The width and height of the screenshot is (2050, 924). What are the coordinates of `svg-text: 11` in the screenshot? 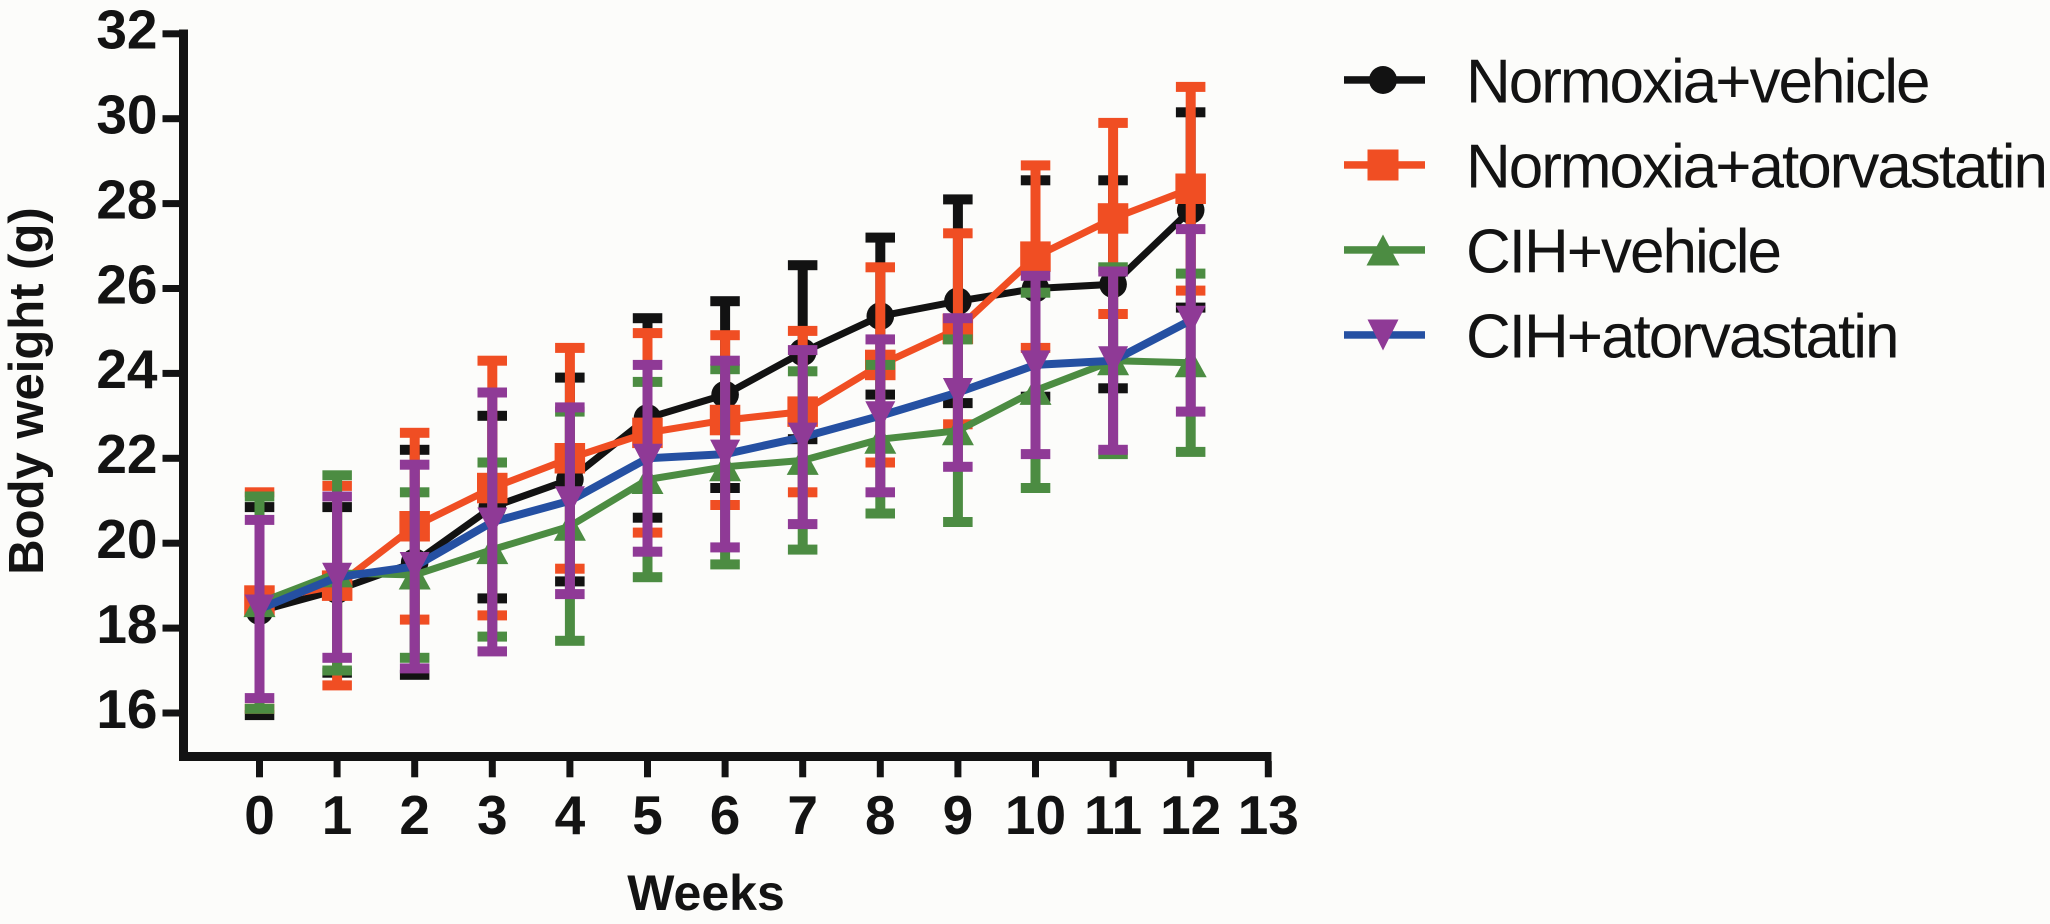 It's located at (1113, 815).